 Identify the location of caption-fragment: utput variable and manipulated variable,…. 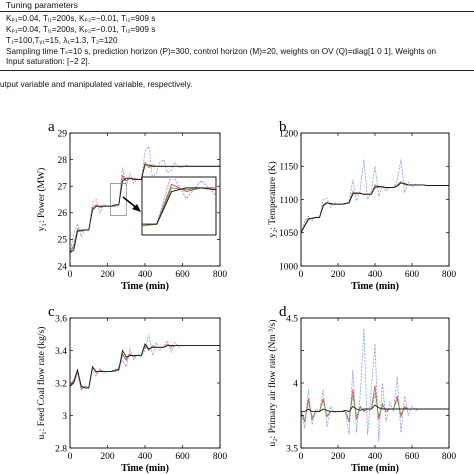
(96, 84).